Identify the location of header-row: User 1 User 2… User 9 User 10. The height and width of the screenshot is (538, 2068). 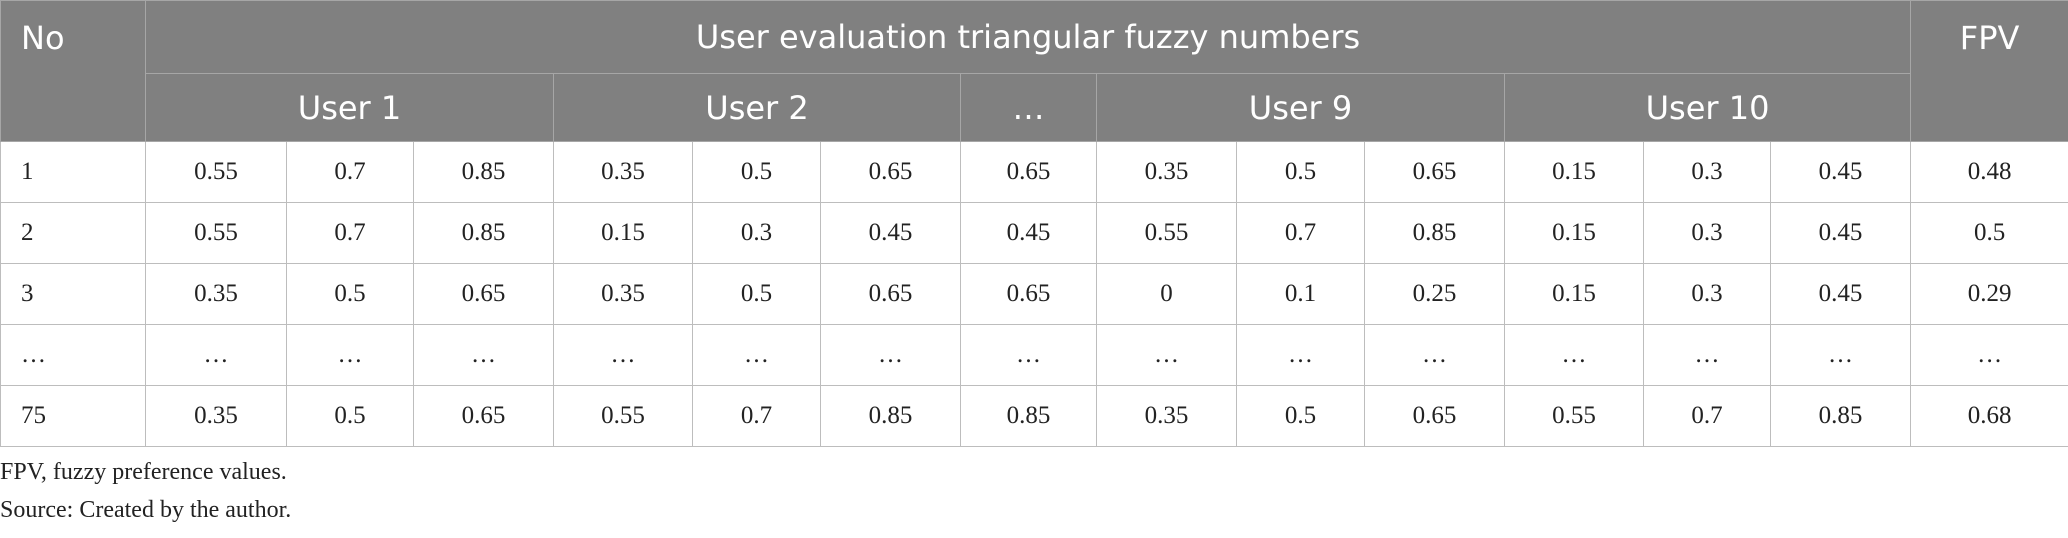
(1034, 107).